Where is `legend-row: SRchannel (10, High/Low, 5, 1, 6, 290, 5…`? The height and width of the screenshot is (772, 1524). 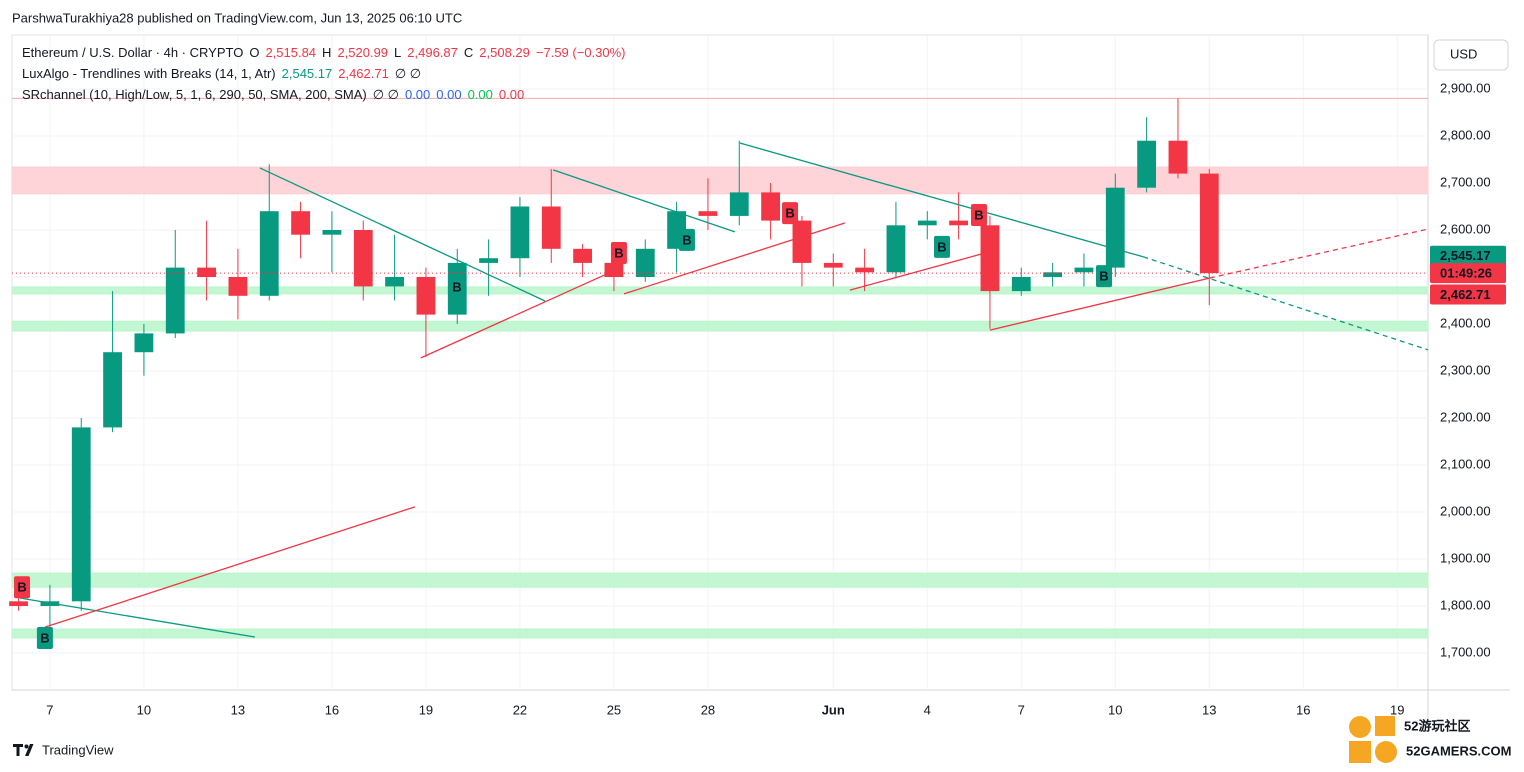 legend-row: SRchannel (10, High/Low, 5, 1, 6, 290, 5… is located at coordinates (273, 94).